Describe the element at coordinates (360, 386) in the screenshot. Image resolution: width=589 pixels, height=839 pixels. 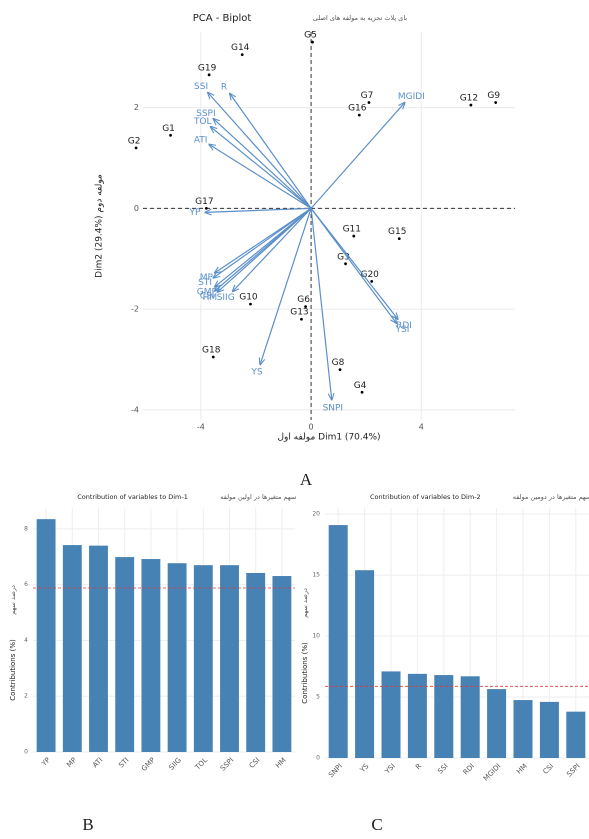
I see `point-label: G4` at that location.